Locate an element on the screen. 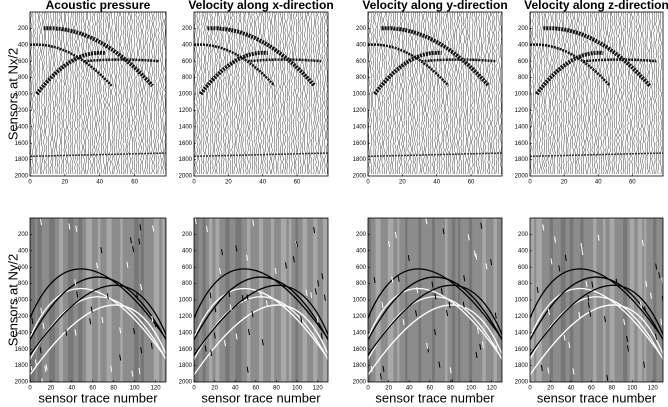 The height and width of the screenshot is (407, 668). x-tick-label: 20 is located at coordinates (51, 389).